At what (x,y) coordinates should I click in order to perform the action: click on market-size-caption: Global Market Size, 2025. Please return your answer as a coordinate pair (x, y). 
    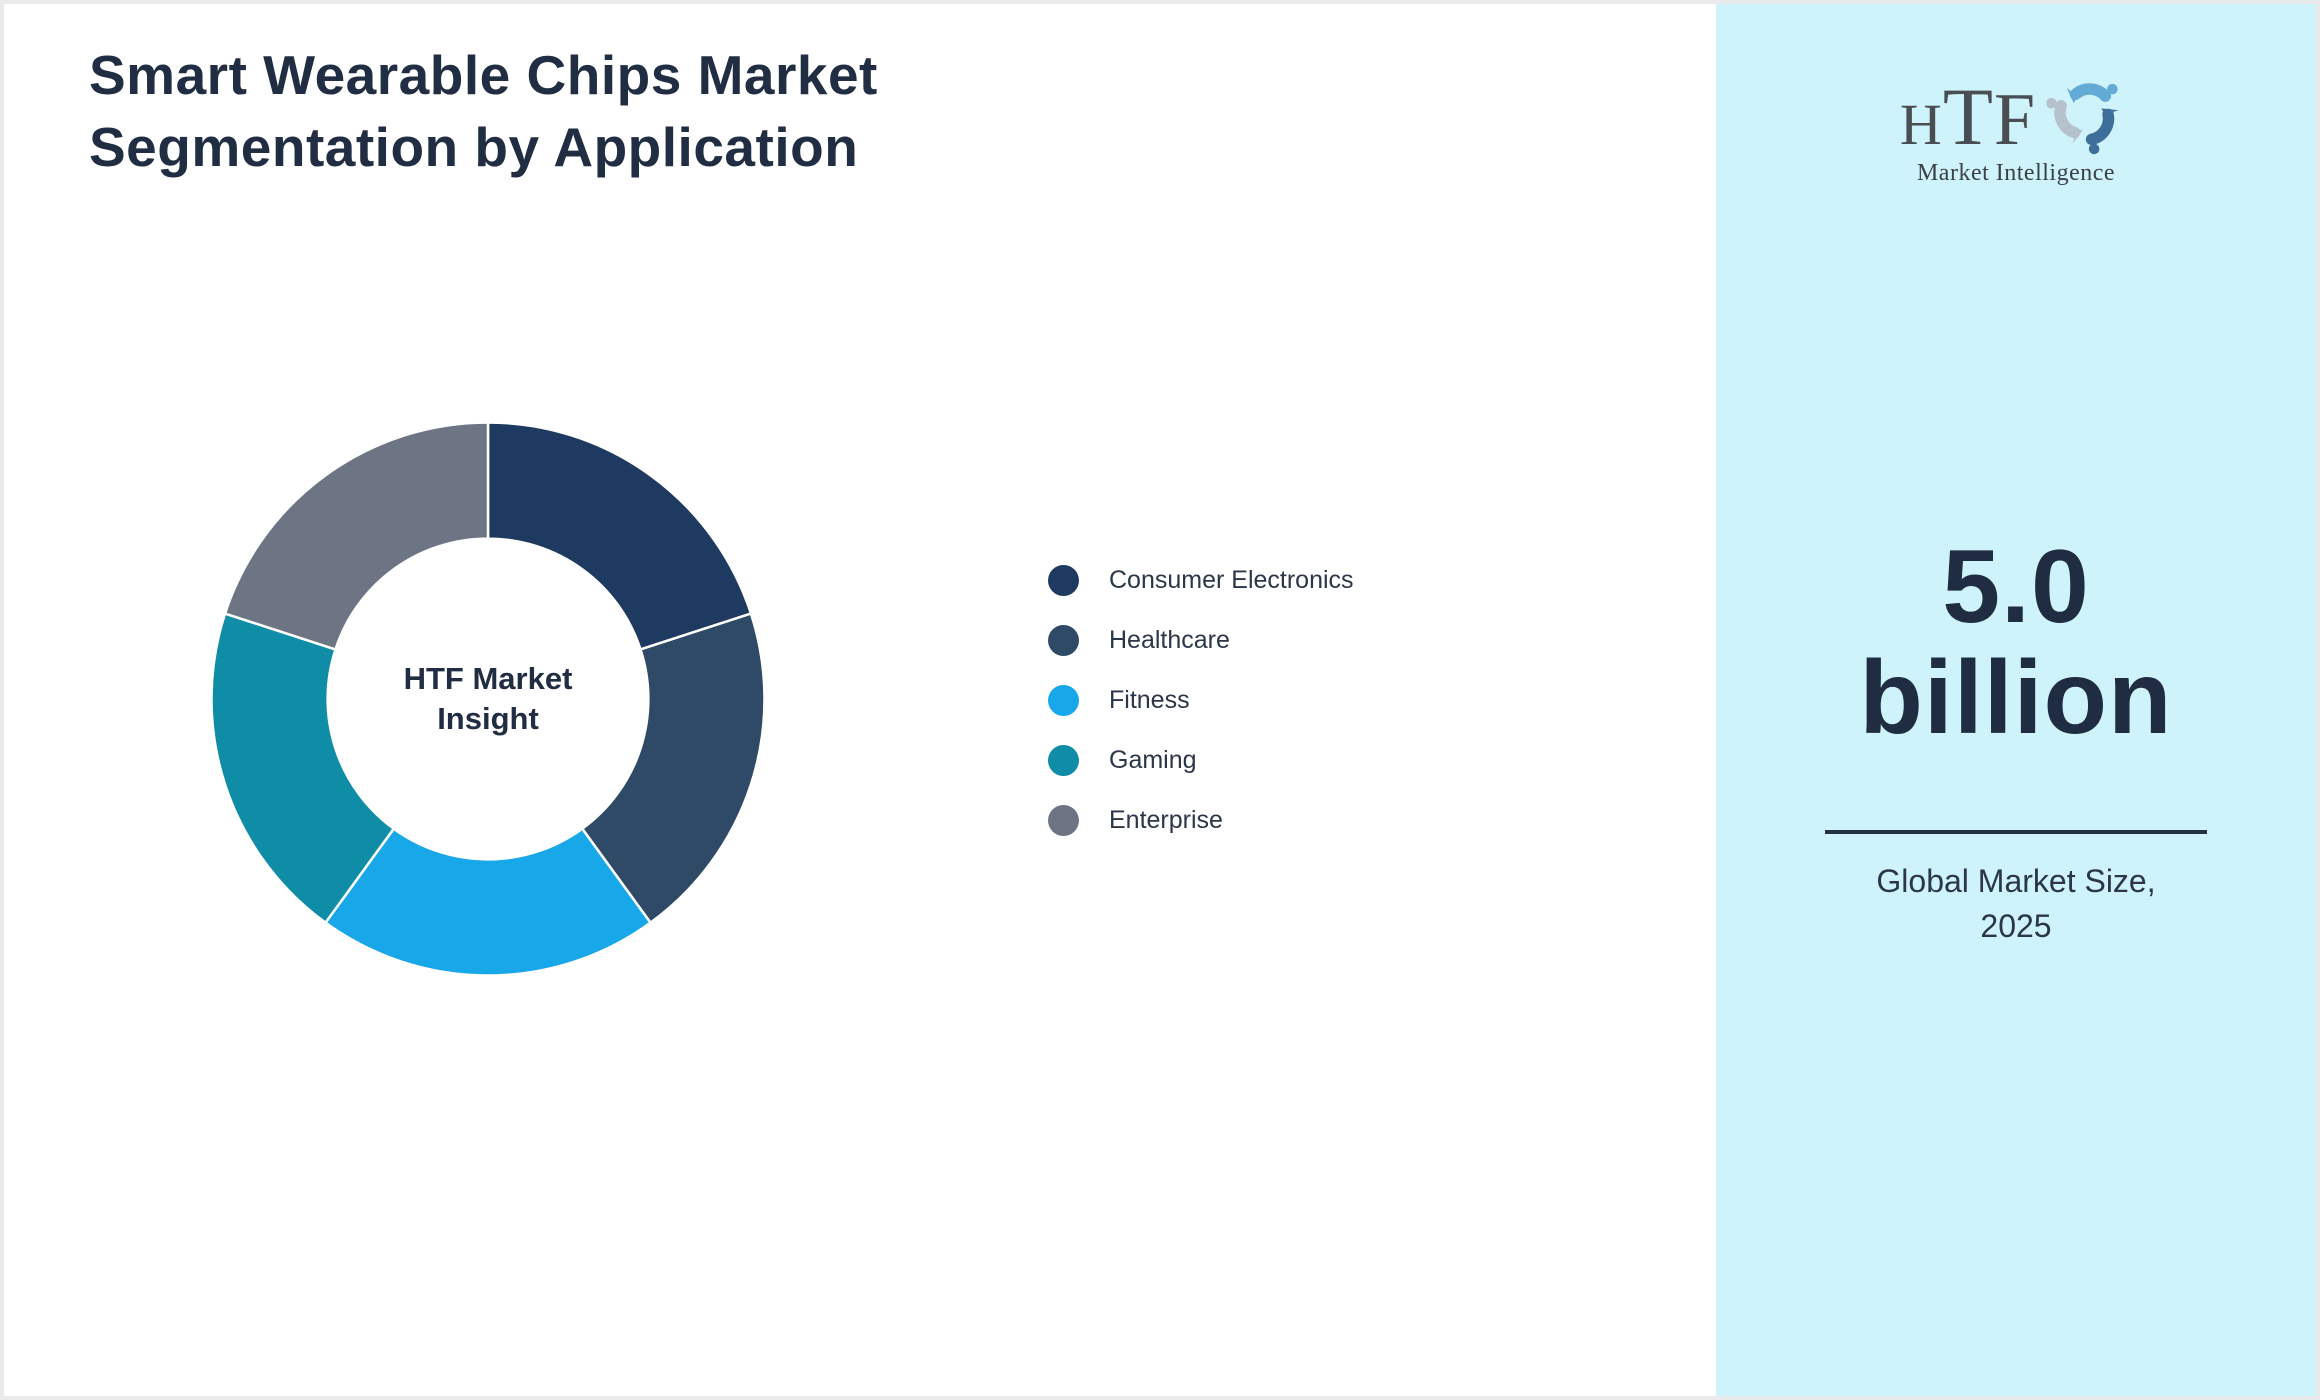
    Looking at the image, I should click on (2016, 904).